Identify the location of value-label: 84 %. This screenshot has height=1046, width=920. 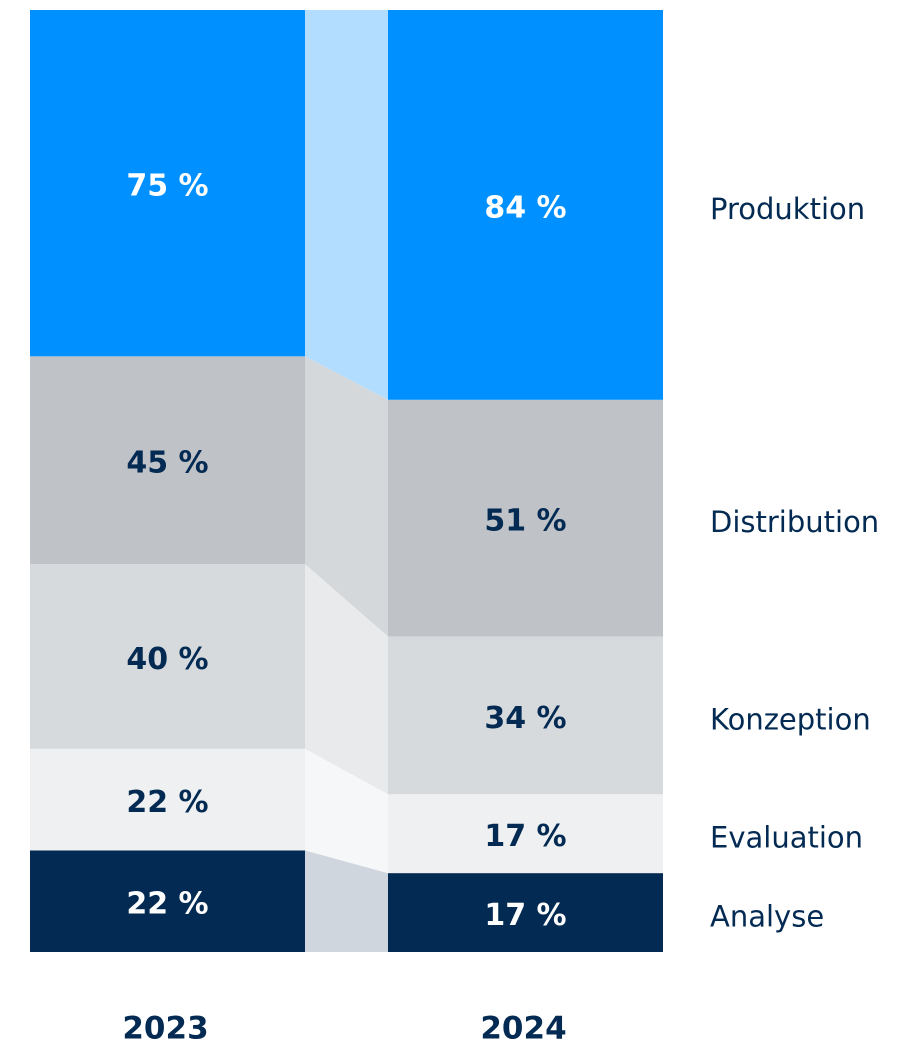
(525, 207).